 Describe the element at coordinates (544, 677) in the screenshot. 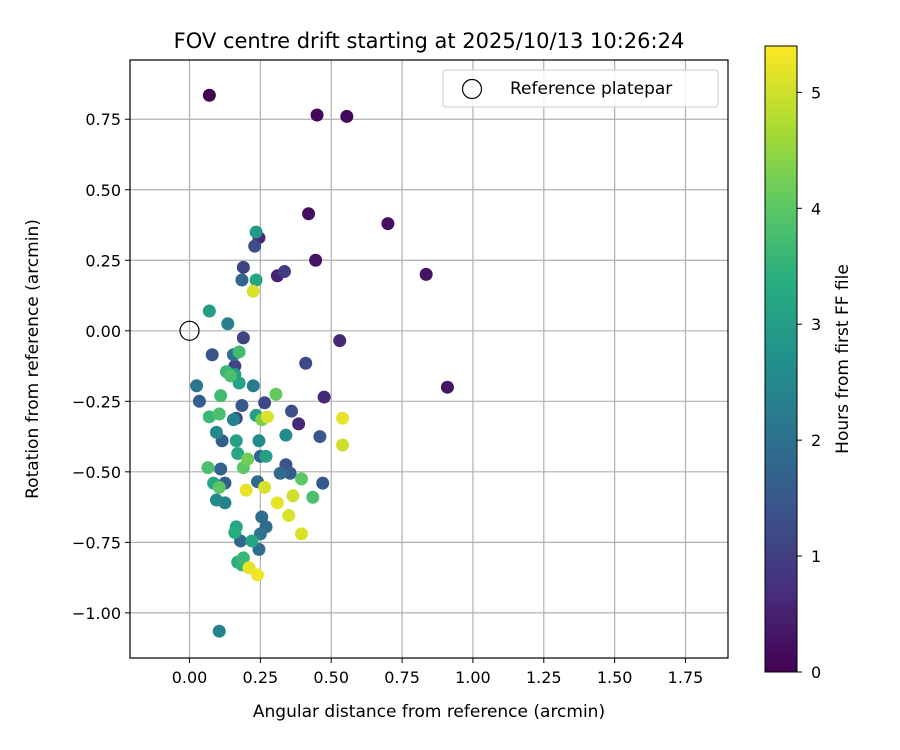

I see `x-tick-label: 1.25` at that location.